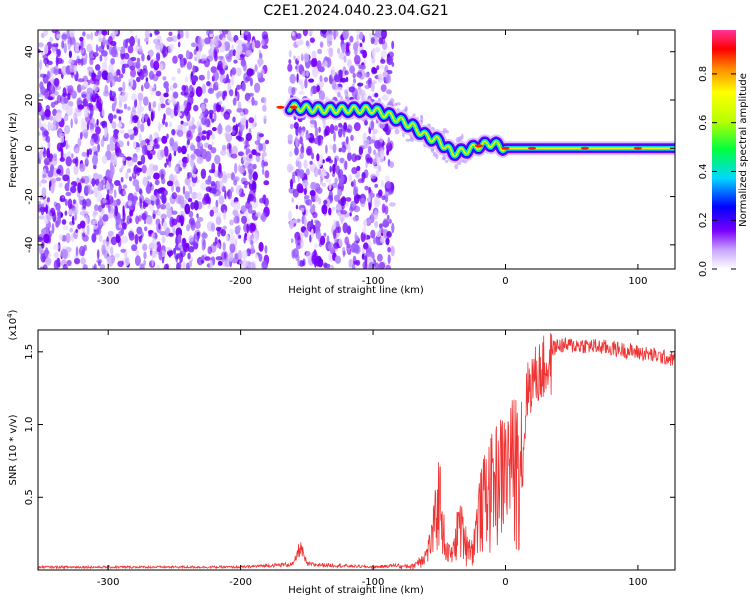  What do you see at coordinates (355, 11) in the screenshot?
I see `figure-title: C2E1.2024.040.23.04.G21` at bounding box center [355, 11].